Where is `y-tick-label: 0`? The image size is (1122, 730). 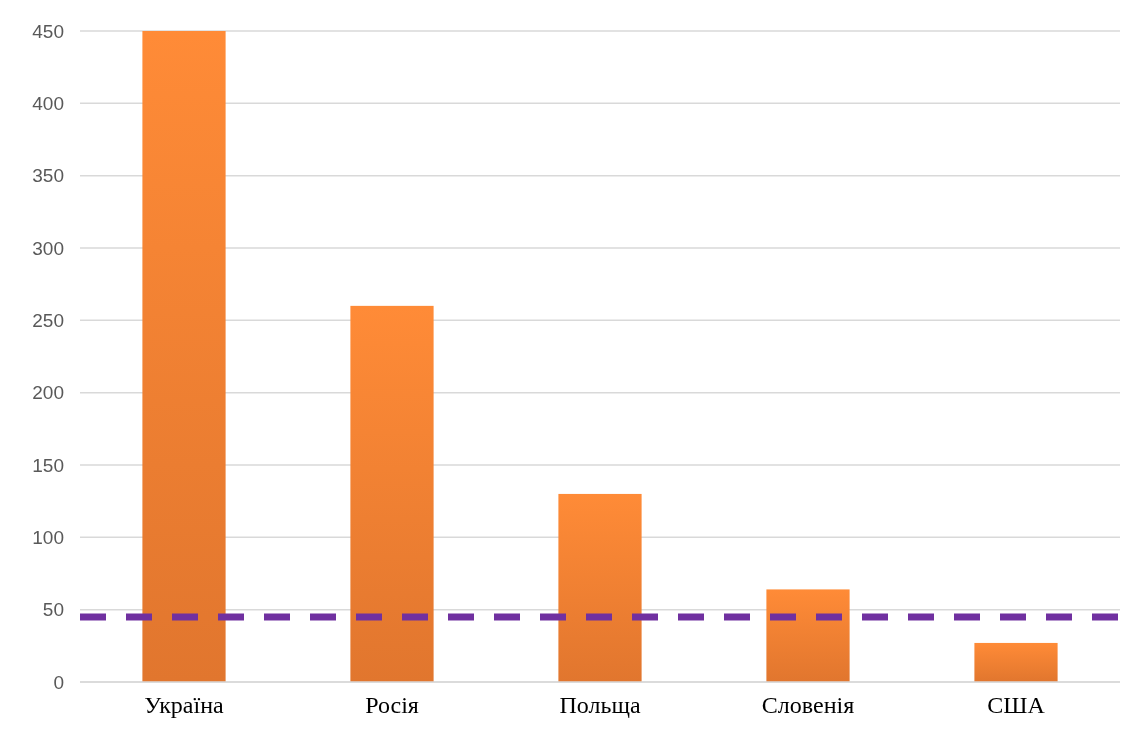
y-tick-label: 0 is located at coordinates (58, 682).